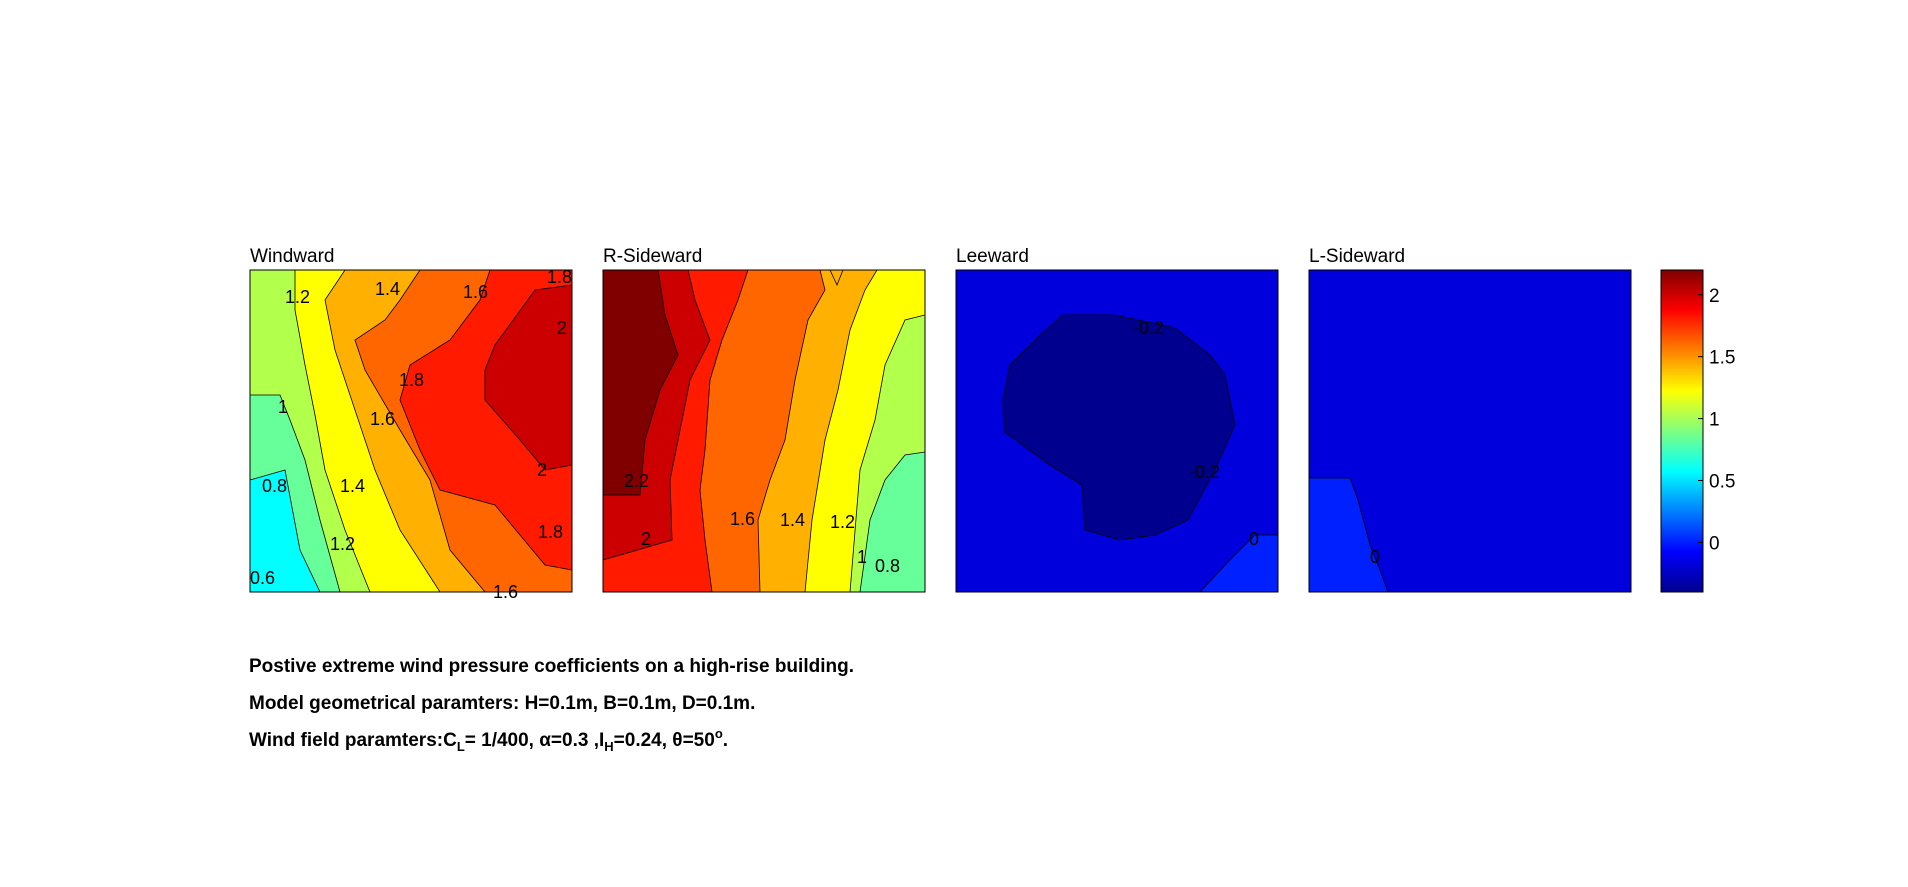 The image size is (1908, 887). I want to click on colorbar-ticks: 0 0.5 1 1.5 2, so click(1716, 420).